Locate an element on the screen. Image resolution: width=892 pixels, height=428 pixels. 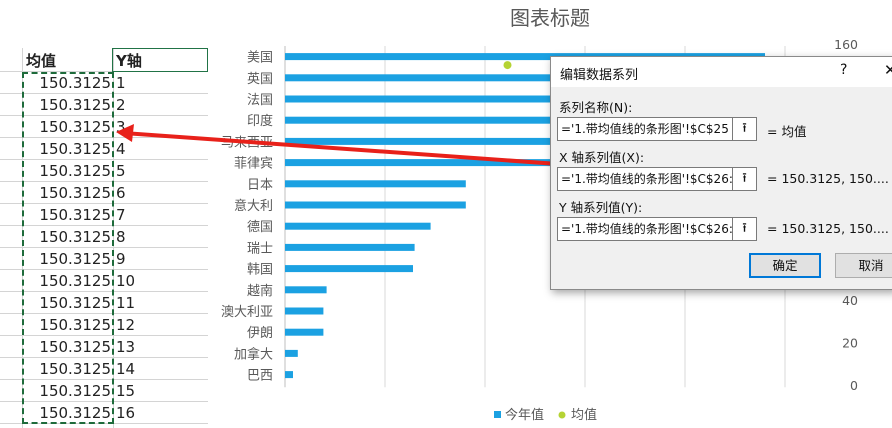
table-row: 150.3125 16 is located at coordinates (104, 413).